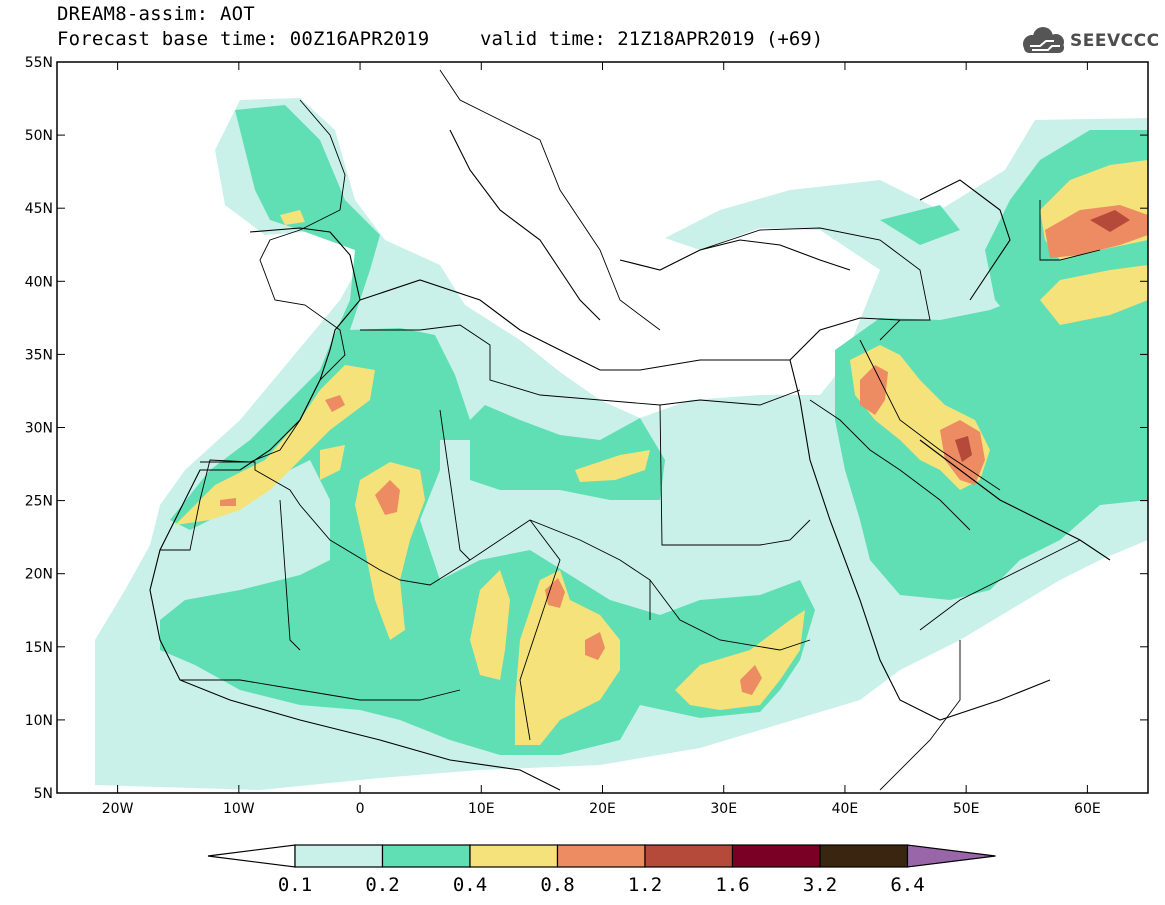 The image size is (1165, 905). What do you see at coordinates (39, 282) in the screenshot?
I see `lat-label: 40N` at bounding box center [39, 282].